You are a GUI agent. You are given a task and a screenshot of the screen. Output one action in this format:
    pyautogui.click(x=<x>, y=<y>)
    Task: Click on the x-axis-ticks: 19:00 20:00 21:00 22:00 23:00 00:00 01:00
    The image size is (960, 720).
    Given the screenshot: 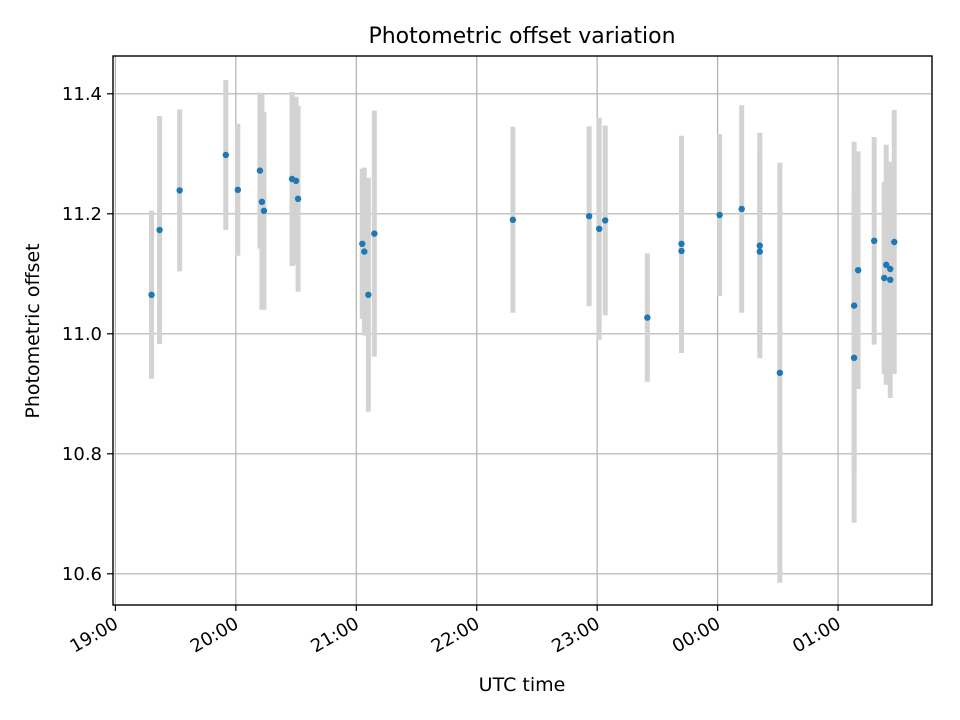 What is the action you would take?
    pyautogui.click(x=455, y=631)
    